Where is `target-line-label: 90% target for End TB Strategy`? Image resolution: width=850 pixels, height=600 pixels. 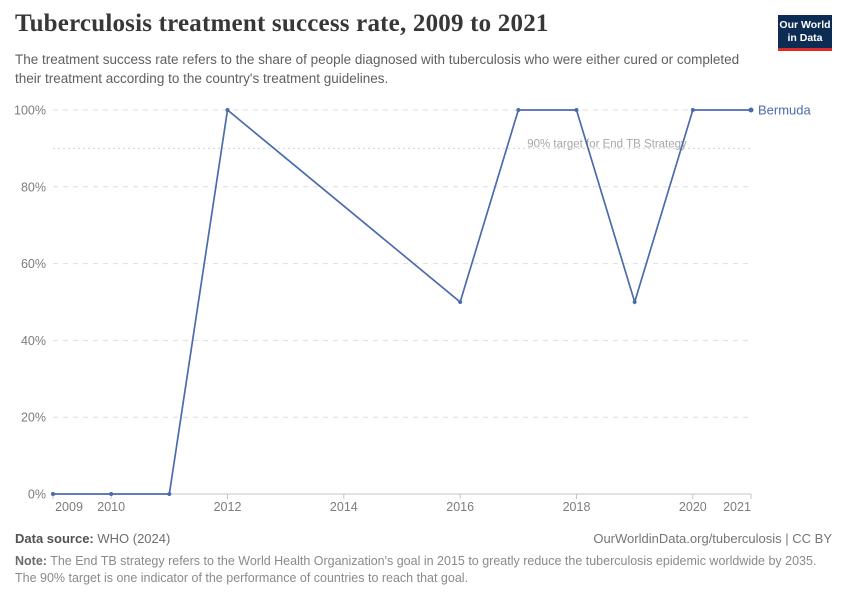 target-line-label: 90% target for End TB Strategy is located at coordinates (607, 144).